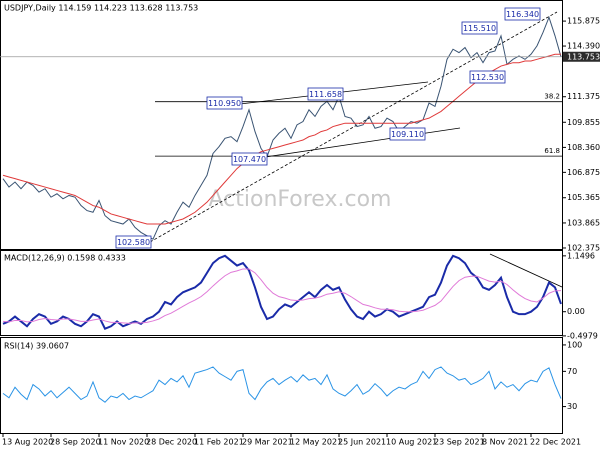 The height and width of the screenshot is (450, 600). Describe the element at coordinates (582, 335) in the screenshot. I see `y-tick-label: -0.4979` at that location.